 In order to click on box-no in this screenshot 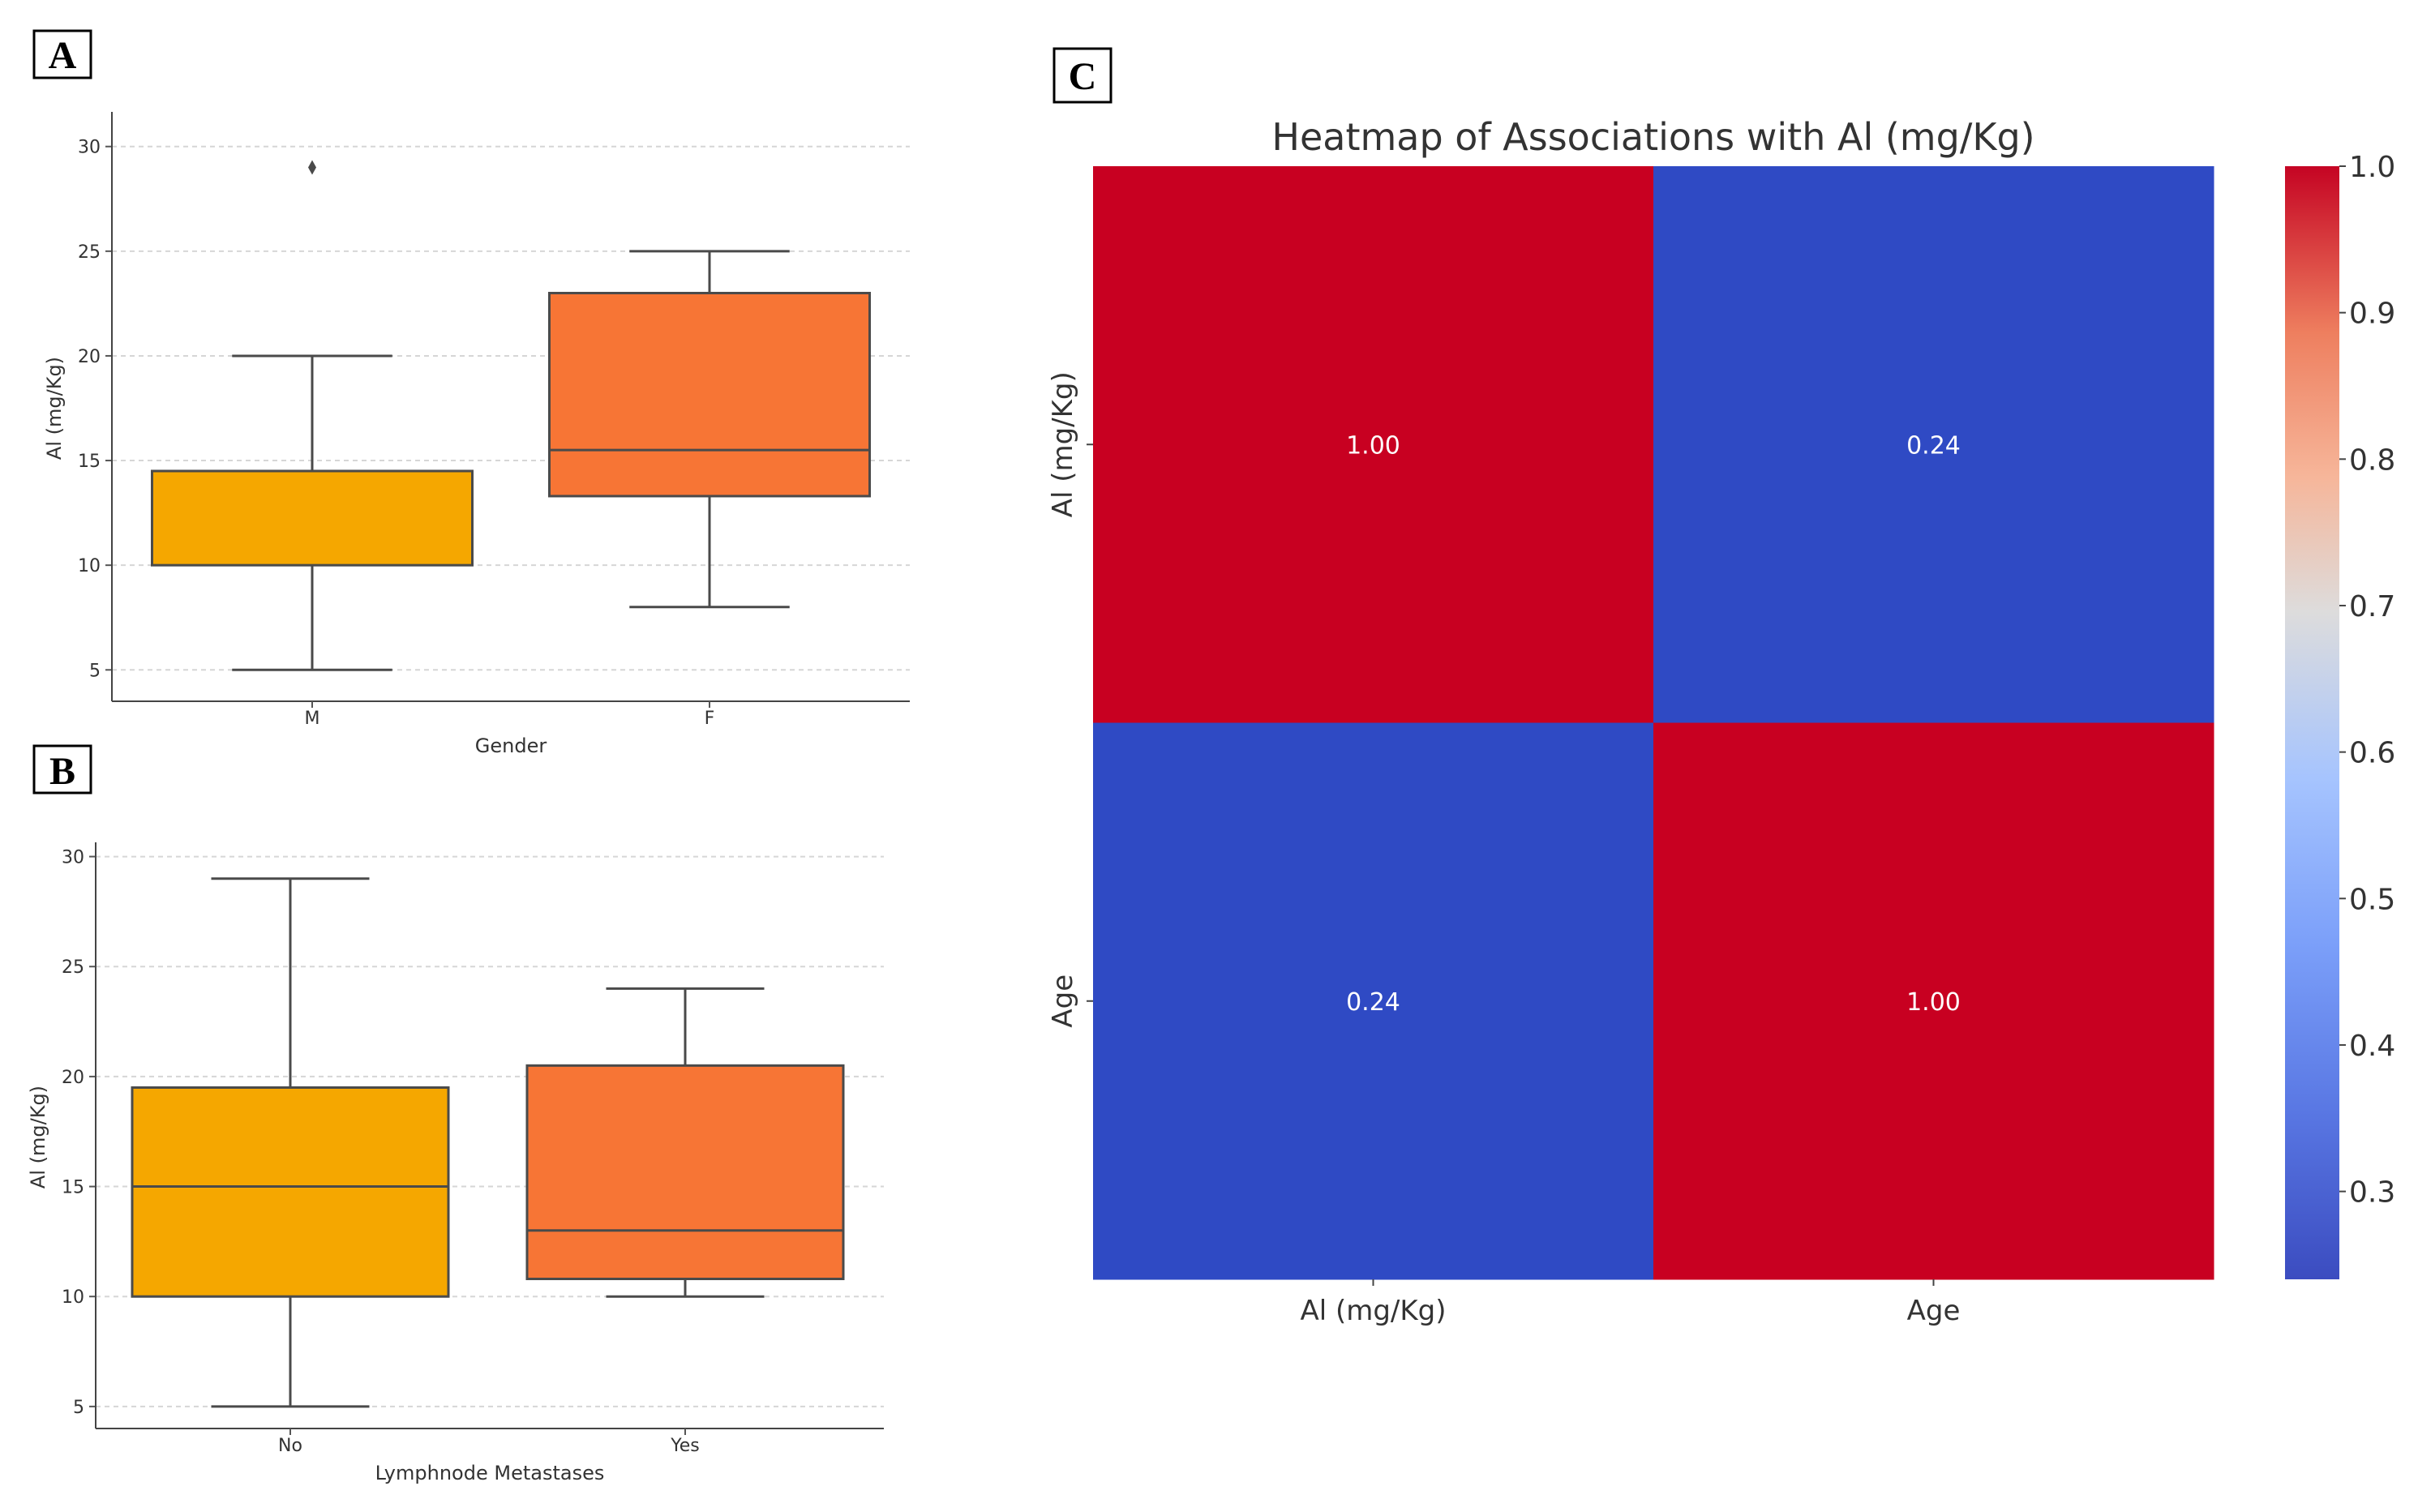, I will do `click(290, 1192)`.